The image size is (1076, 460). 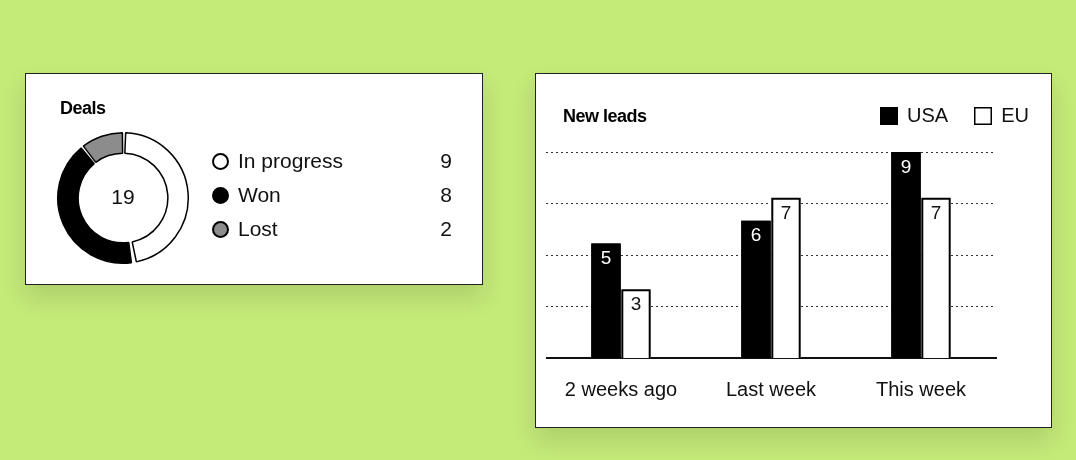 I want to click on legend-label: Lost, so click(x=258, y=229).